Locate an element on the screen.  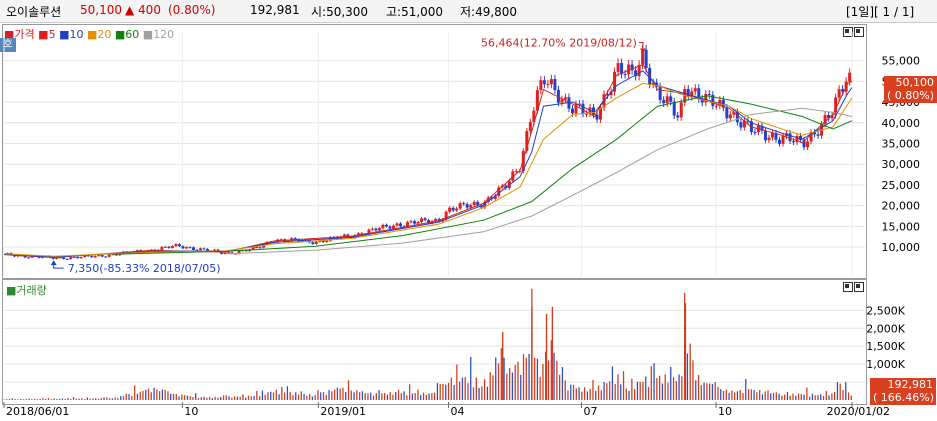
price-pane-close-button is located at coordinates (859, 32).